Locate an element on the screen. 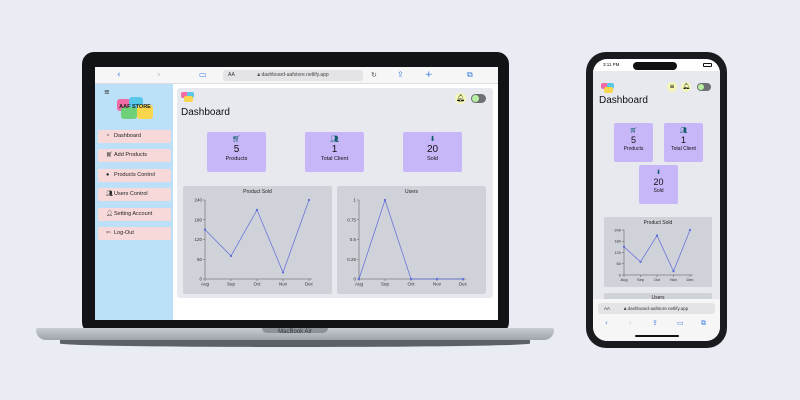 The width and height of the screenshot is (800, 400). home-indicator is located at coordinates (657, 336).